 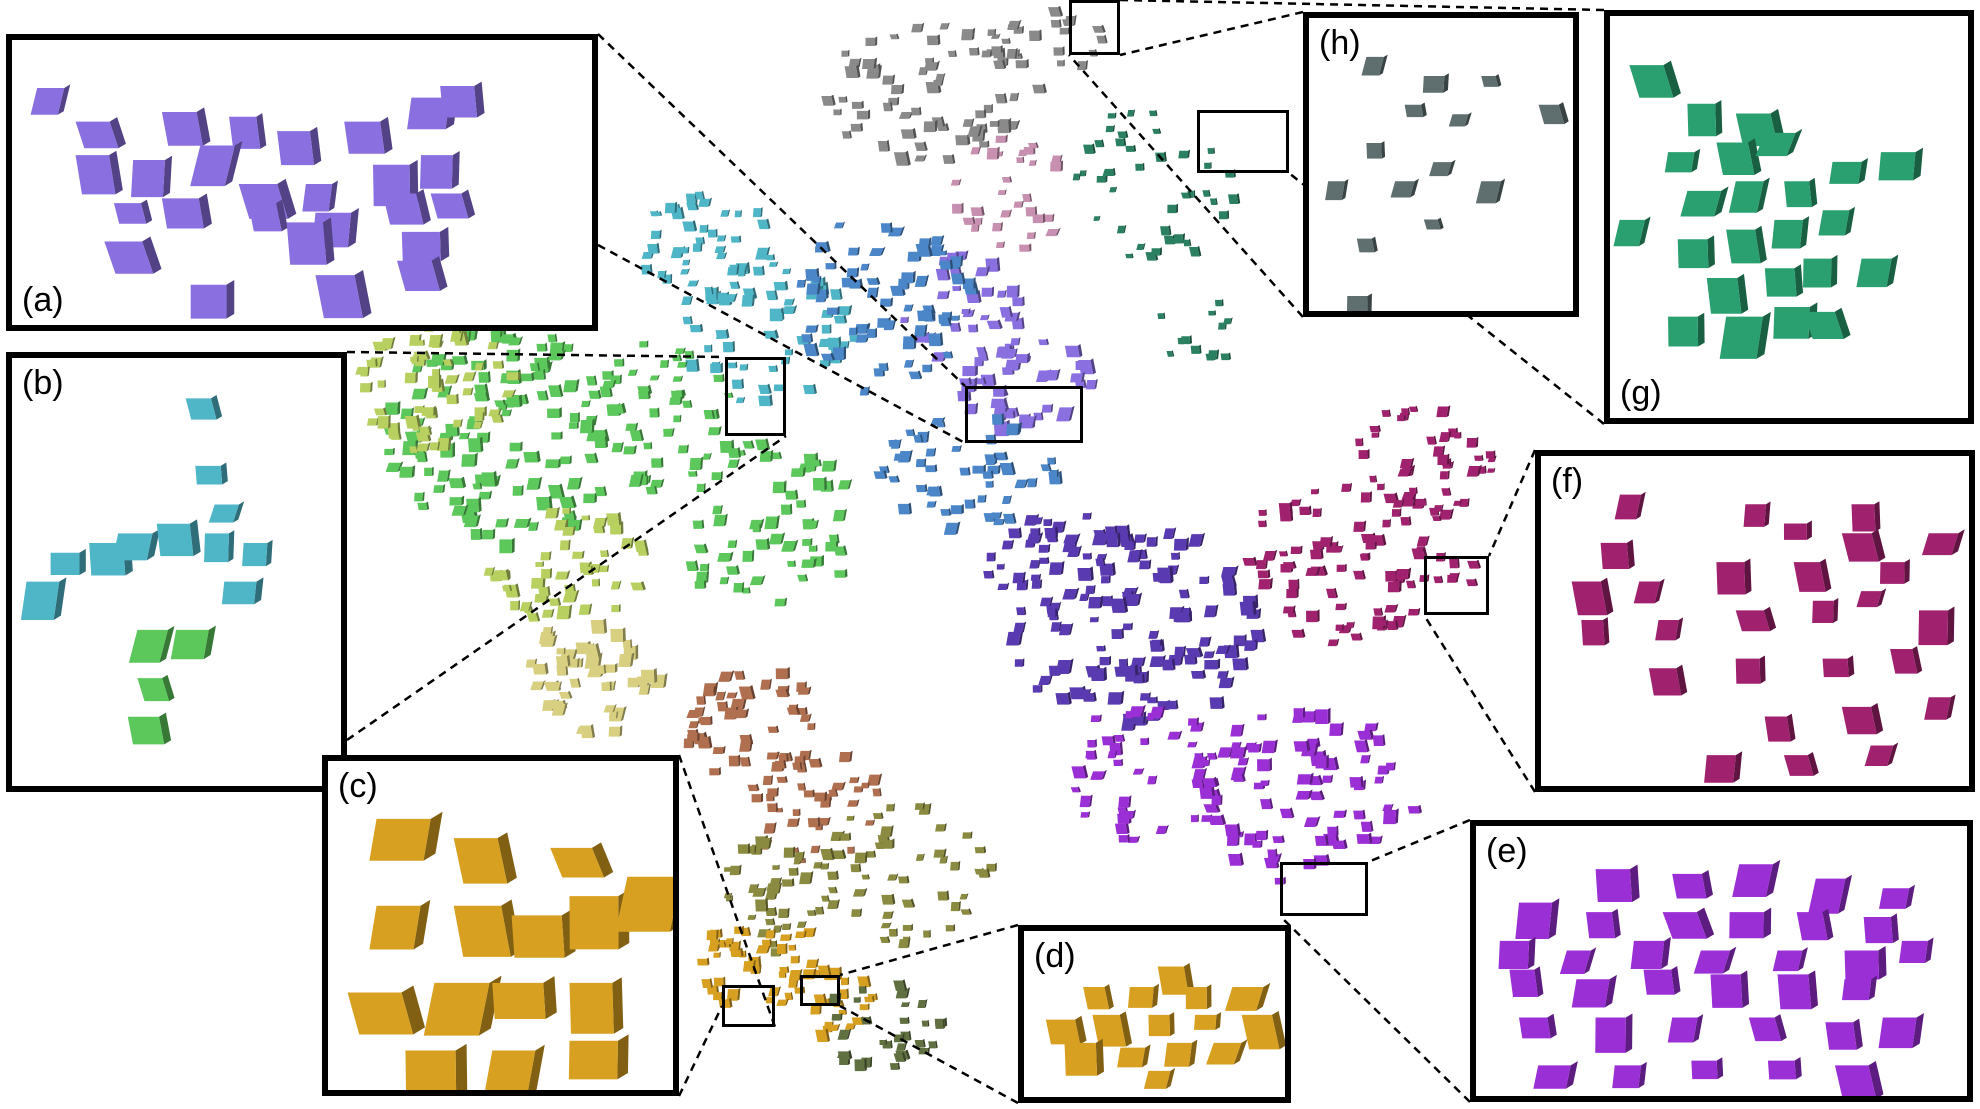 What do you see at coordinates (500, 925) in the screenshot?
I see `inset-panel-c: (c)` at bounding box center [500, 925].